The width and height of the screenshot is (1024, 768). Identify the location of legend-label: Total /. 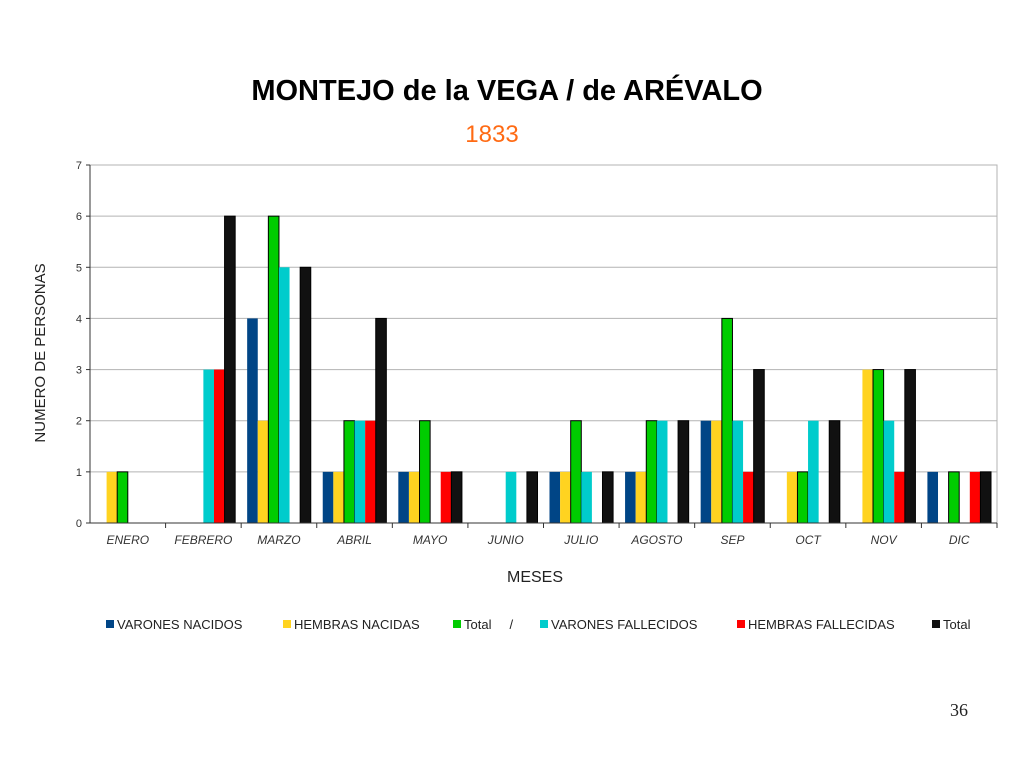
(489, 624).